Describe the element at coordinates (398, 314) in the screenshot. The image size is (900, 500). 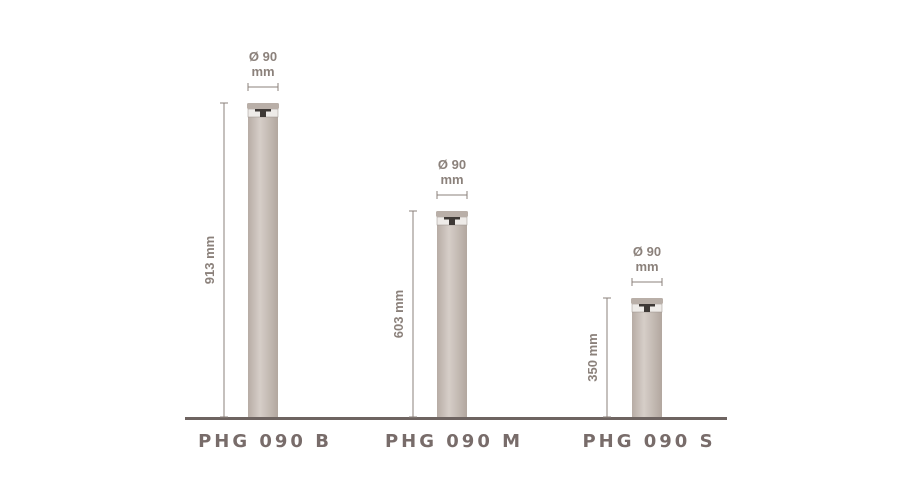
I see `height-label: 603 mm` at that location.